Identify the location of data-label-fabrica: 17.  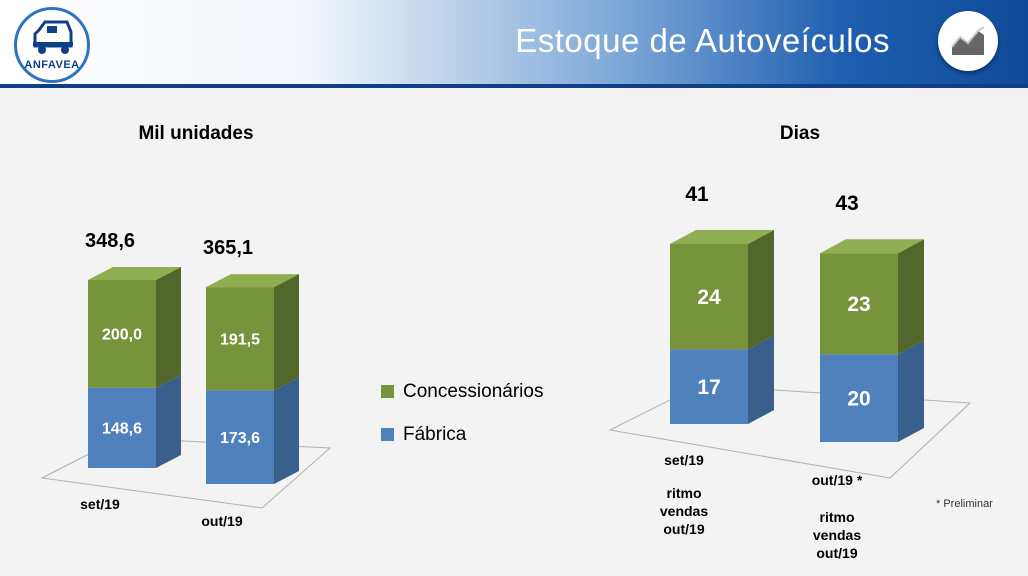
(708, 387).